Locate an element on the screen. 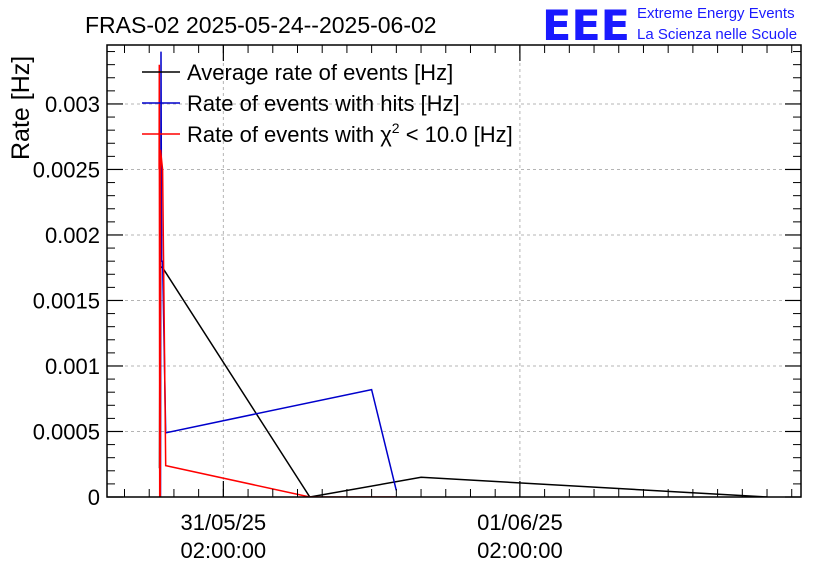 The width and height of the screenshot is (836, 572). logo-line1: Extreme Energy Events is located at coordinates (716, 13).